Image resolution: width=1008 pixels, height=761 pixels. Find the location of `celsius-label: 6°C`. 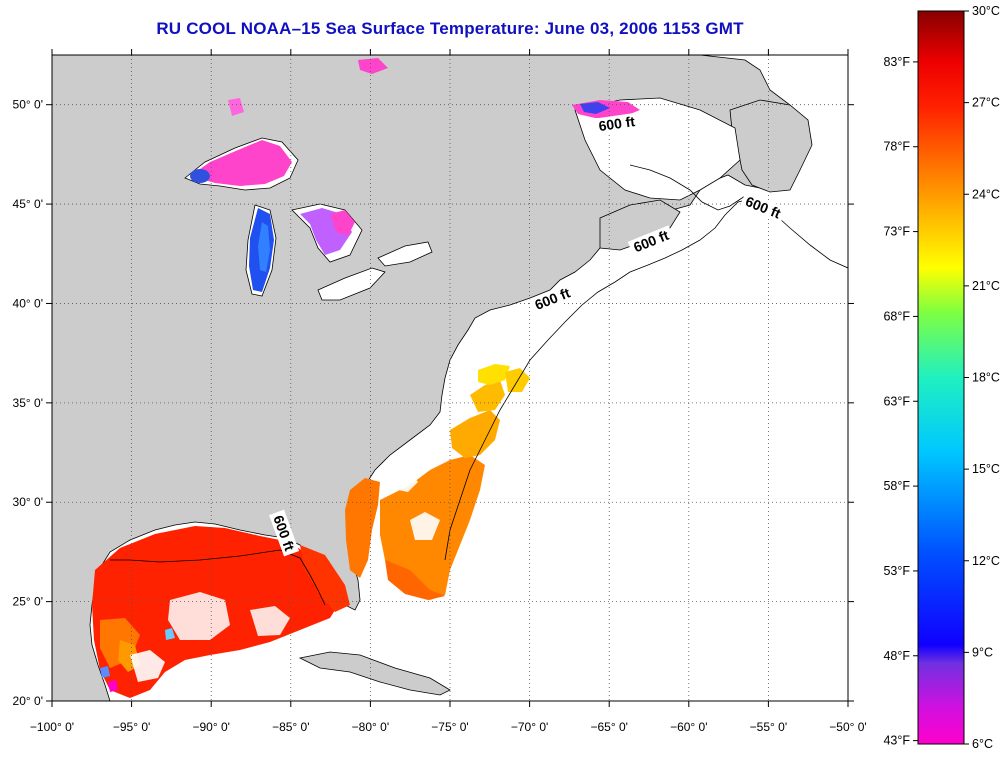

celsius-label: 6°C is located at coordinates (982, 744).